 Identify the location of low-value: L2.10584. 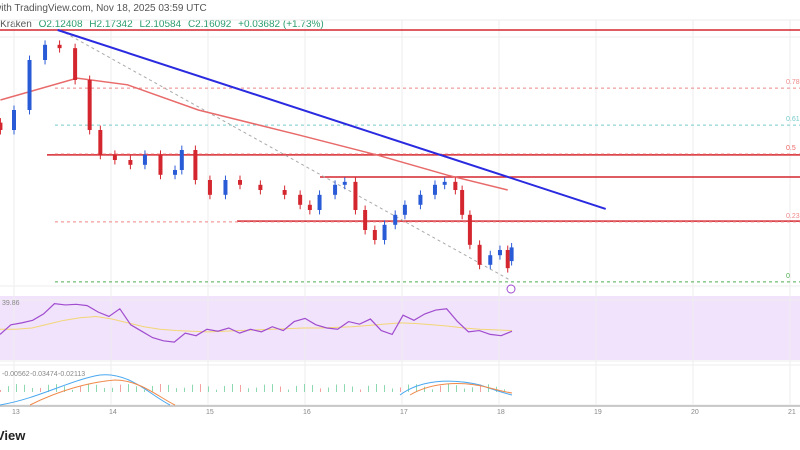
(160, 24).